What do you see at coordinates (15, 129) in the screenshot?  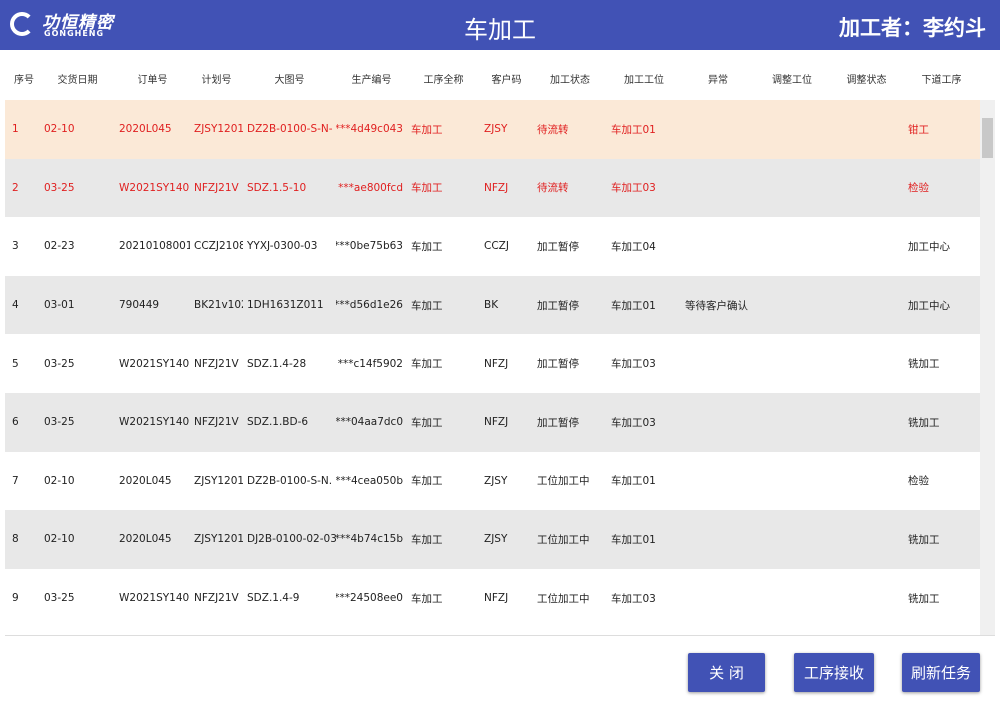 I see `table-cell: 1` at bounding box center [15, 129].